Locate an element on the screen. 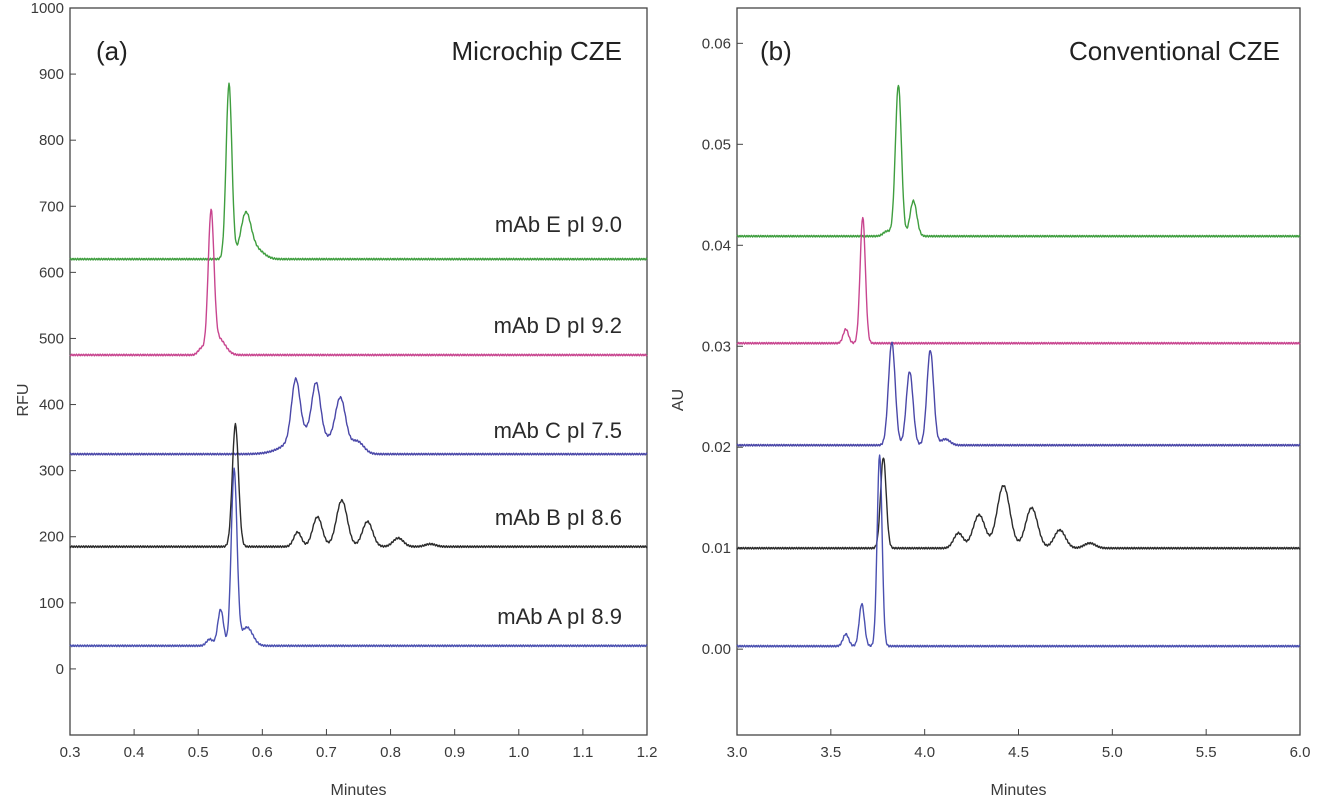  panel-title: Microchip CZE is located at coordinates (537, 51).